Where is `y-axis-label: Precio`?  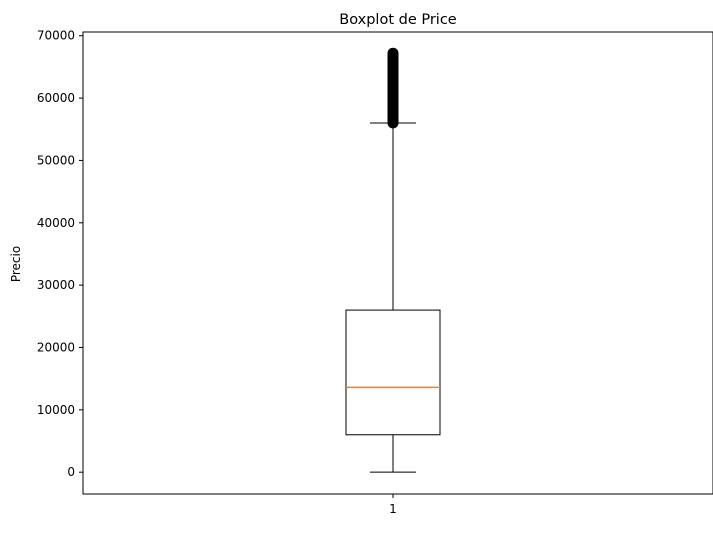 y-axis-label: Precio is located at coordinates (16, 264).